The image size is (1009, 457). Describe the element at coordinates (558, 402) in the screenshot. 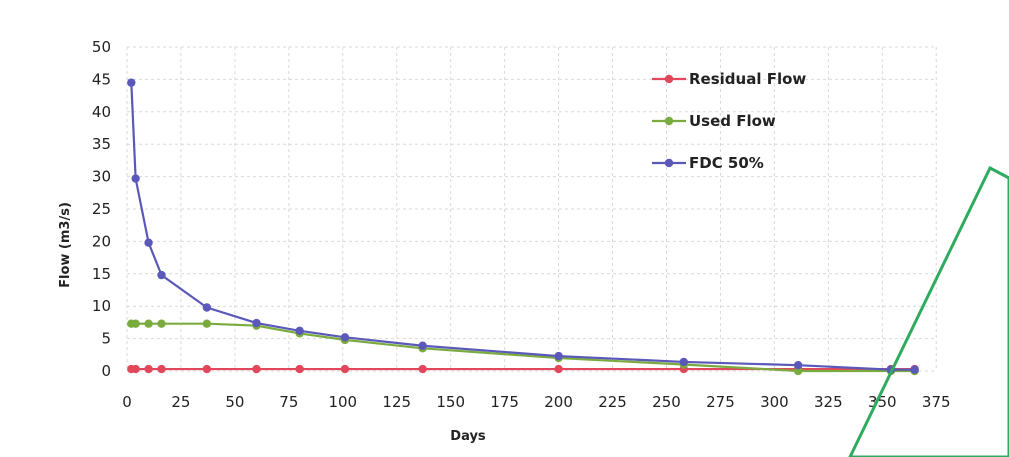

I see `x-tick-label: 200` at that location.